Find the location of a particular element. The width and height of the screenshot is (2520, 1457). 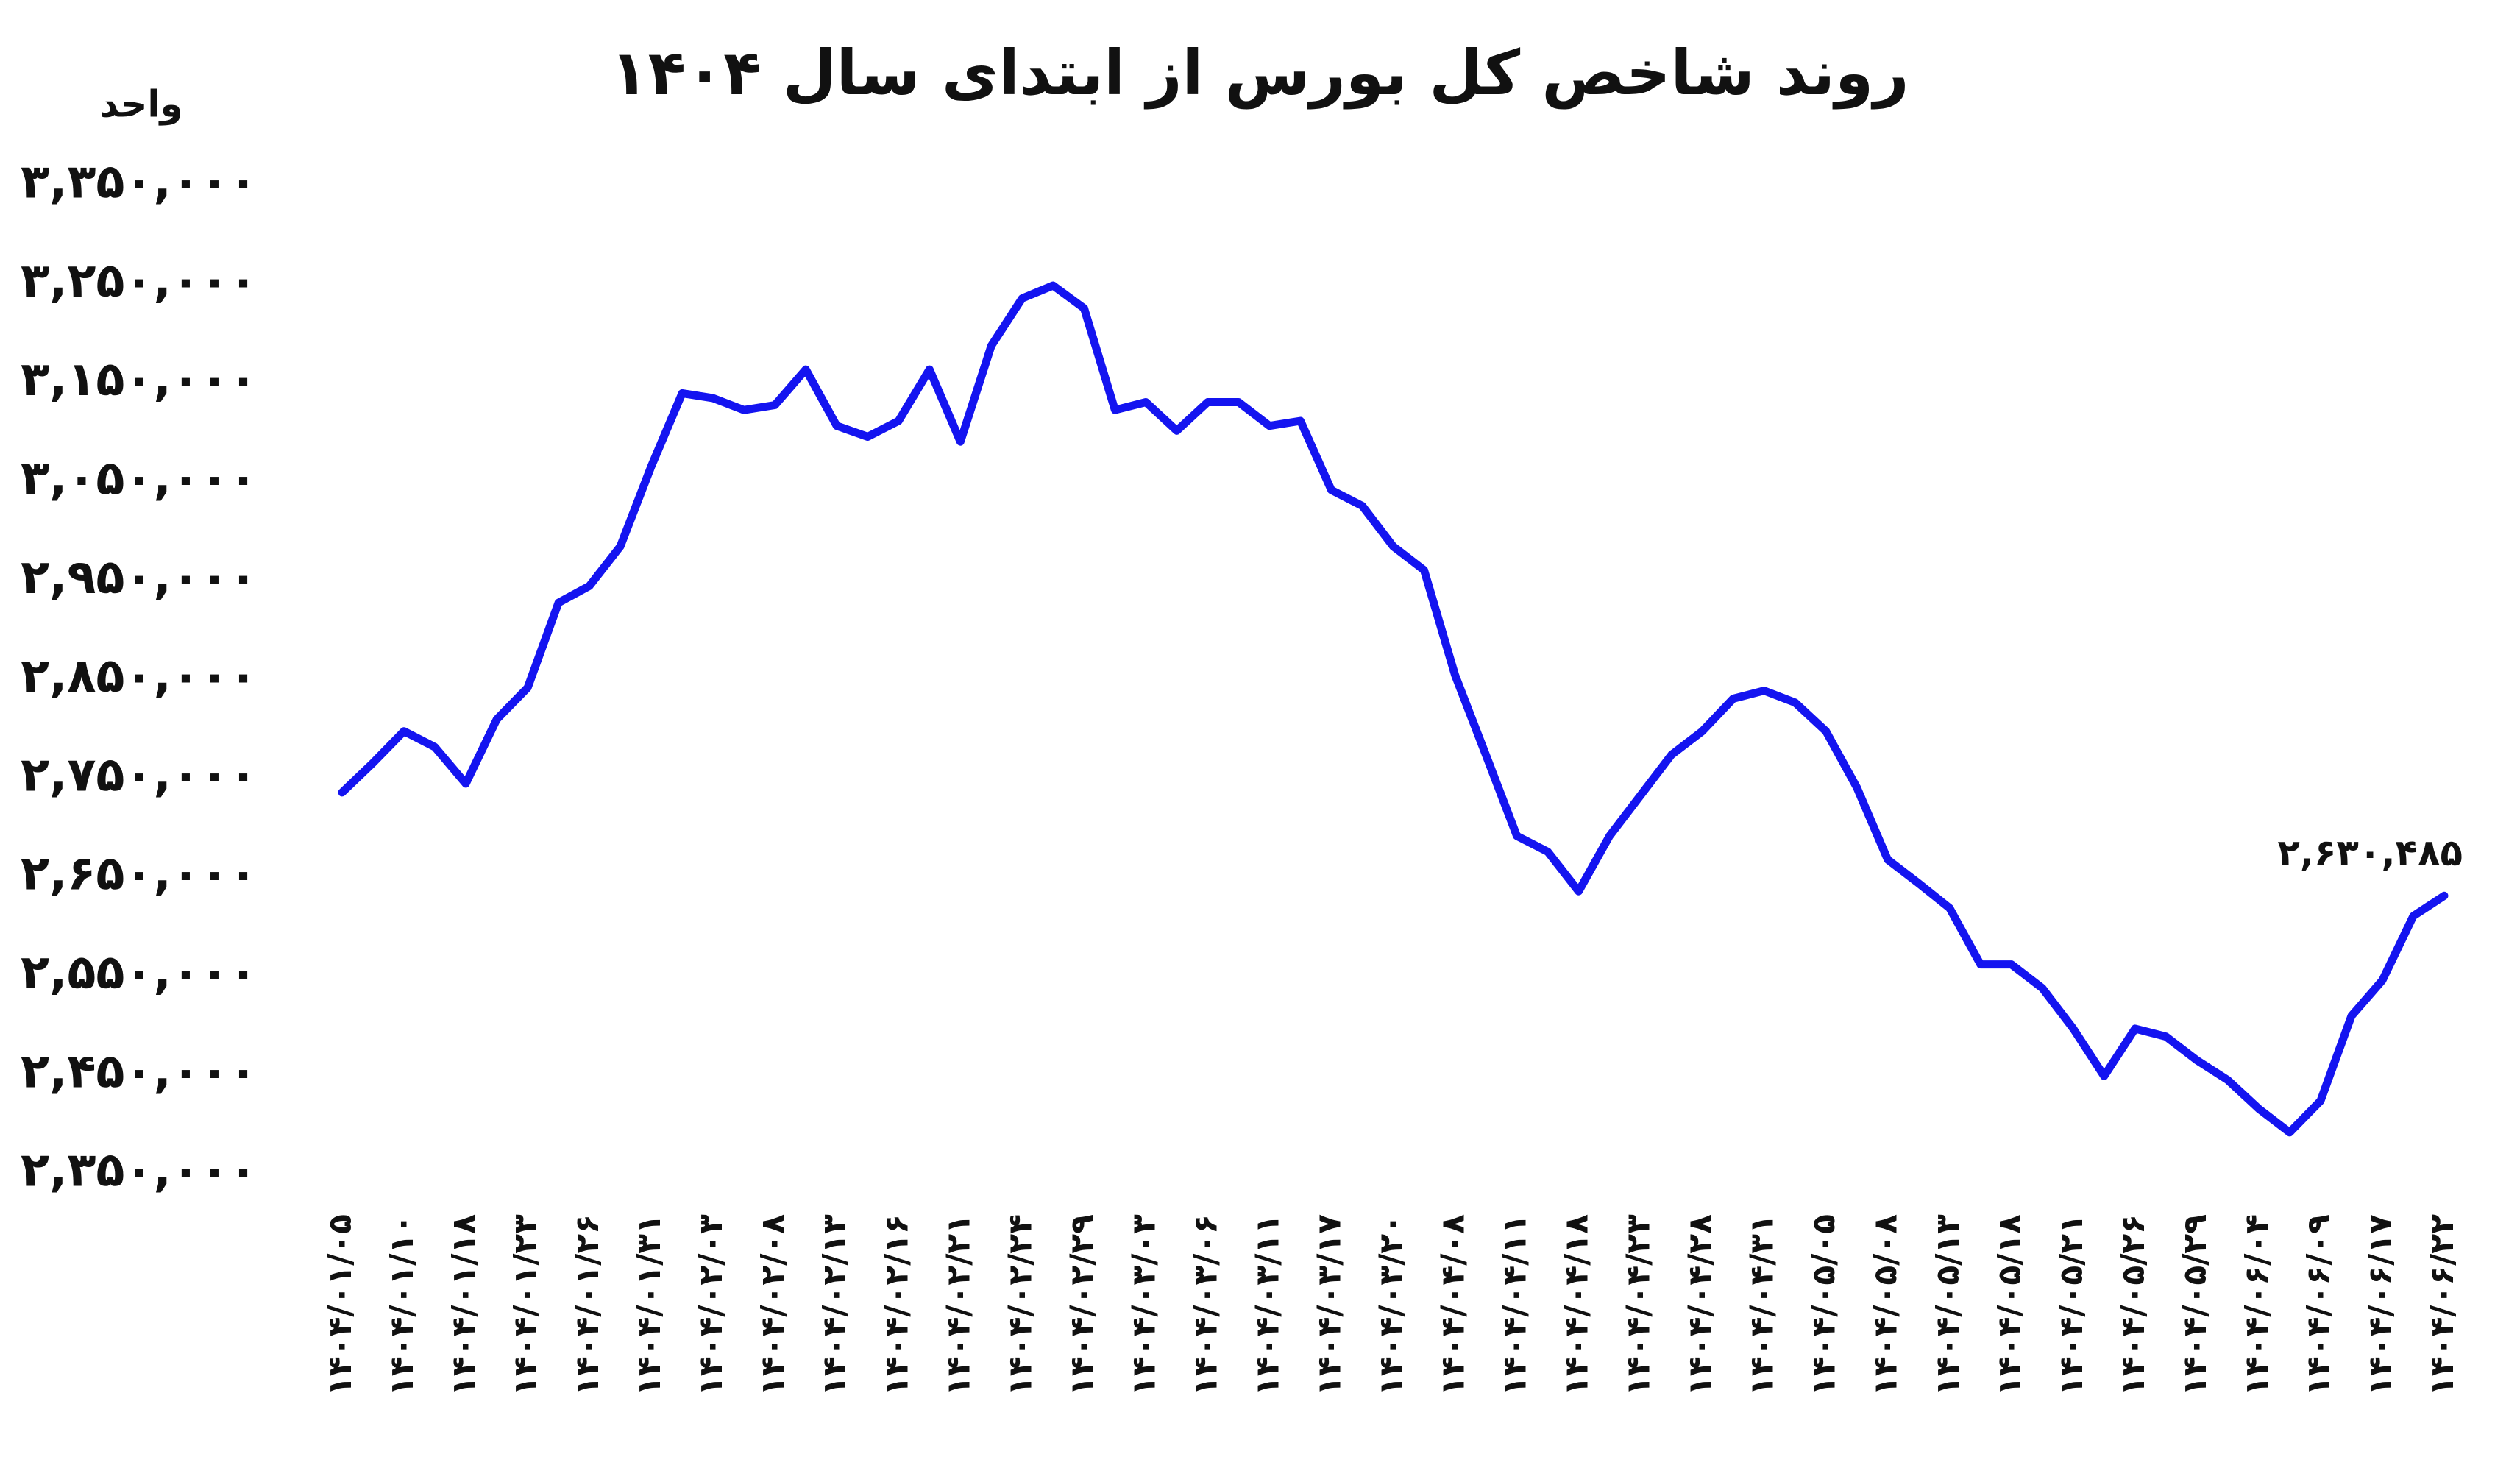

y-tick-label: ۳,۰۵۰,۰۰۰ is located at coordinates (139, 478).